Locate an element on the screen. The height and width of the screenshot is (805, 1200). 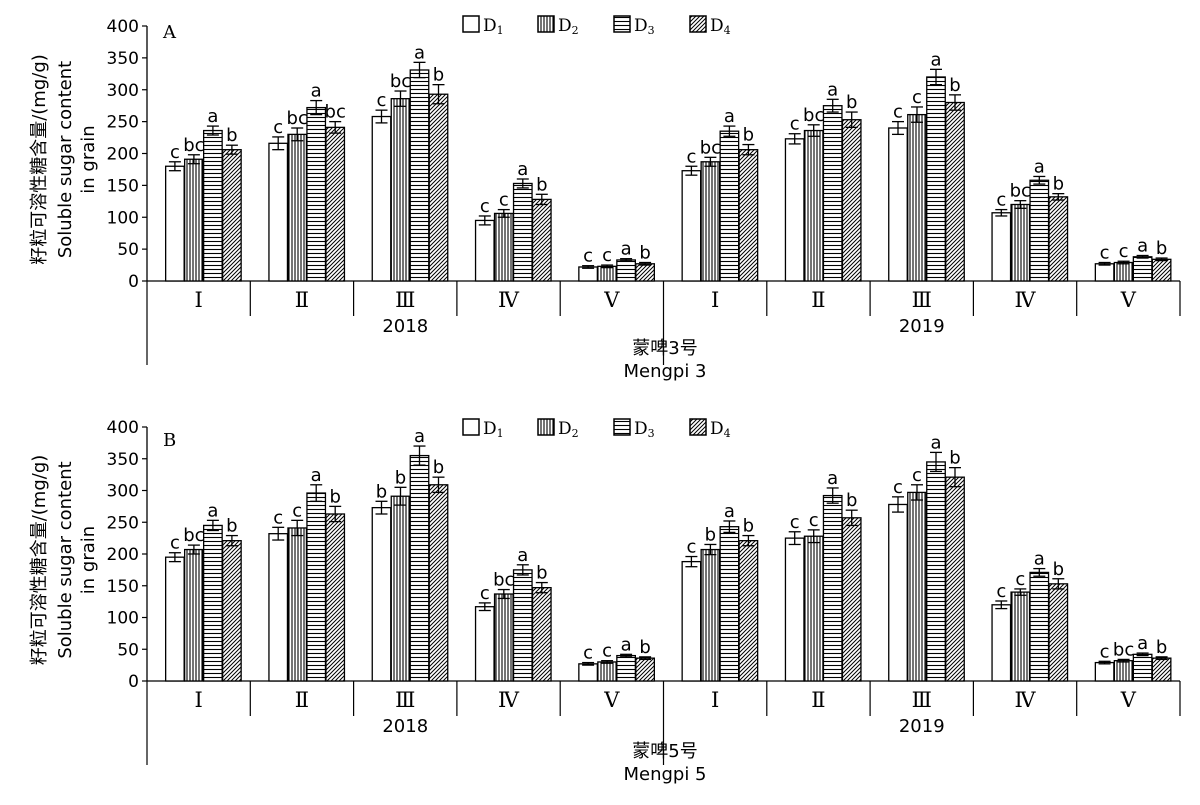
y-tick-label: 0 is located at coordinates (133, 282).